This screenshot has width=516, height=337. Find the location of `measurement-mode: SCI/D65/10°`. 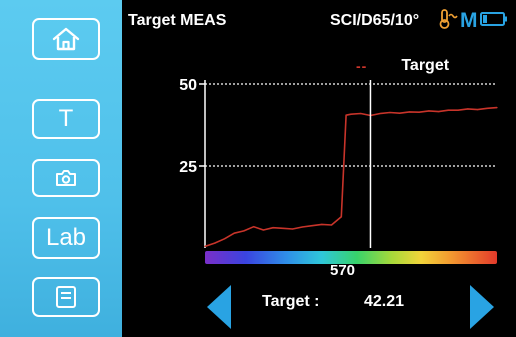

measurement-mode: SCI/D65/10° is located at coordinates (375, 20).